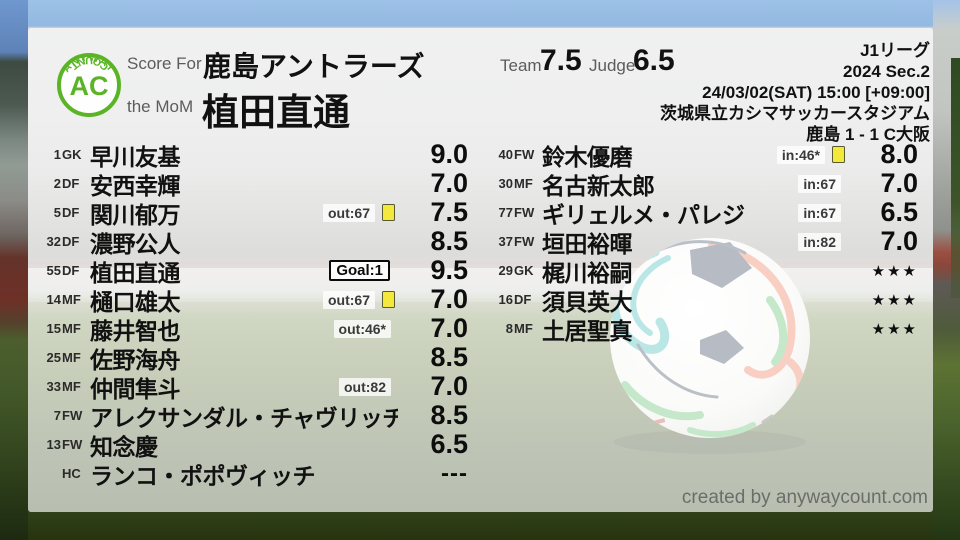  I want to click on player-row: 55 DF 植田直通 Goal:1 9.5, so click(249, 270).